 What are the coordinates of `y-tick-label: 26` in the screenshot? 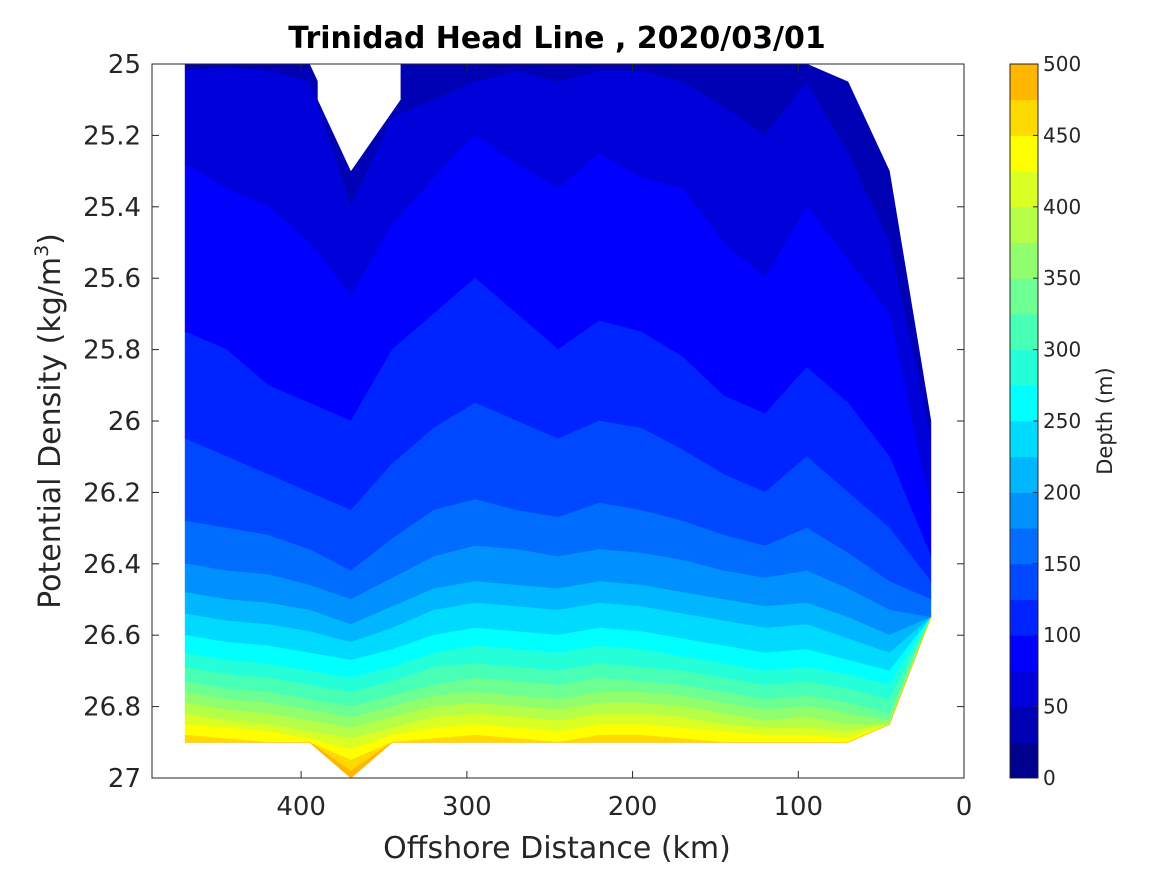 It's located at (124, 422).